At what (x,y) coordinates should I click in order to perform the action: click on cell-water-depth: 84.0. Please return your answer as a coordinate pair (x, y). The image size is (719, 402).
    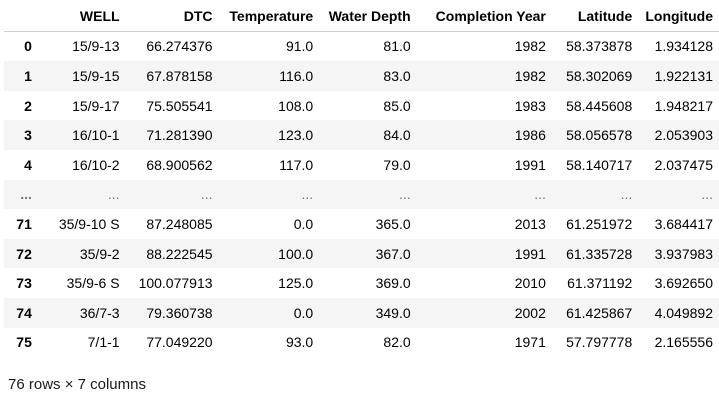
    Looking at the image, I should click on (397, 135).